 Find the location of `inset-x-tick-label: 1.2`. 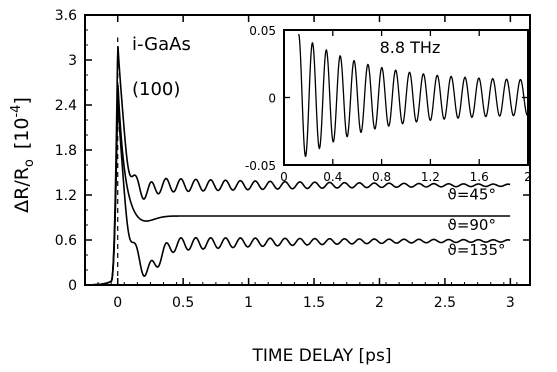

inset-x-tick-label: 1.2 is located at coordinates (430, 177).